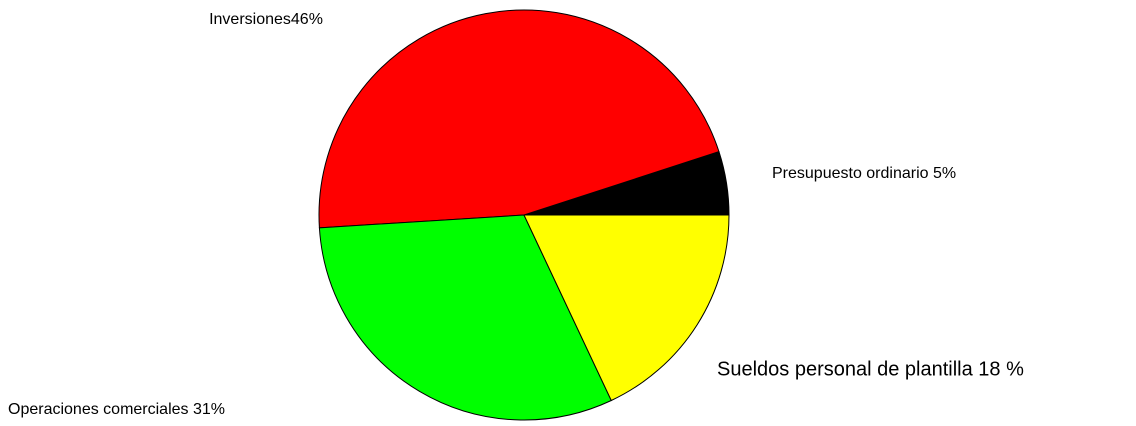 The height and width of the screenshot is (426, 1136). I want to click on slice-label: Presupuesto ordinario 5%, so click(864, 173).